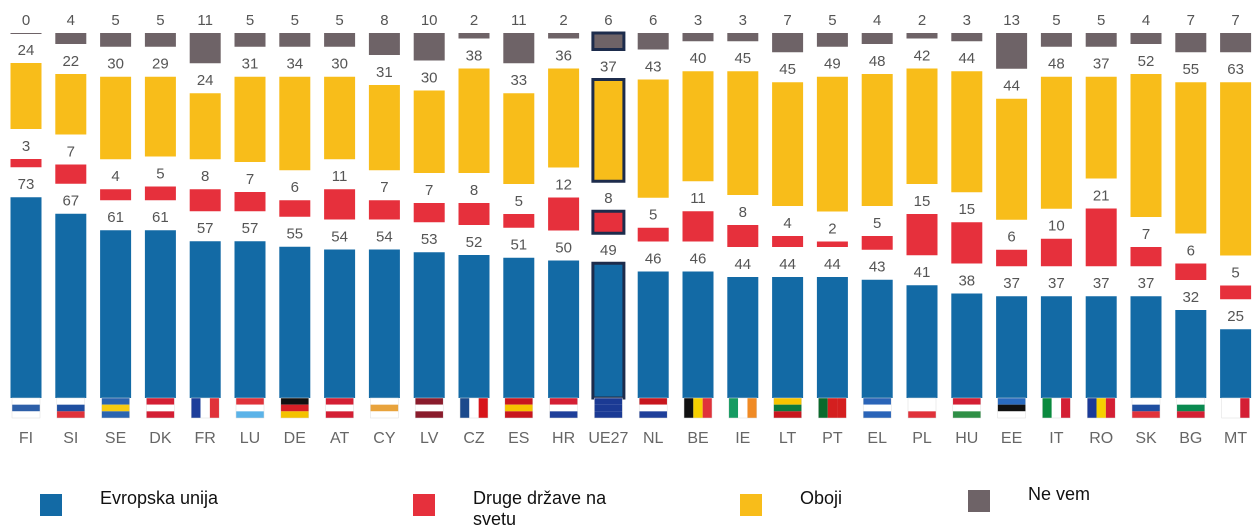  What do you see at coordinates (518, 80) in the screenshot?
I see `value-label: 33` at bounding box center [518, 80].